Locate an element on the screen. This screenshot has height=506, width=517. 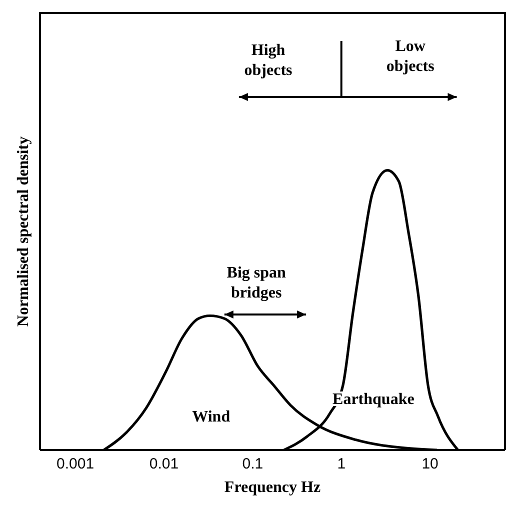
text: Low objects is located at coordinates (410, 56).